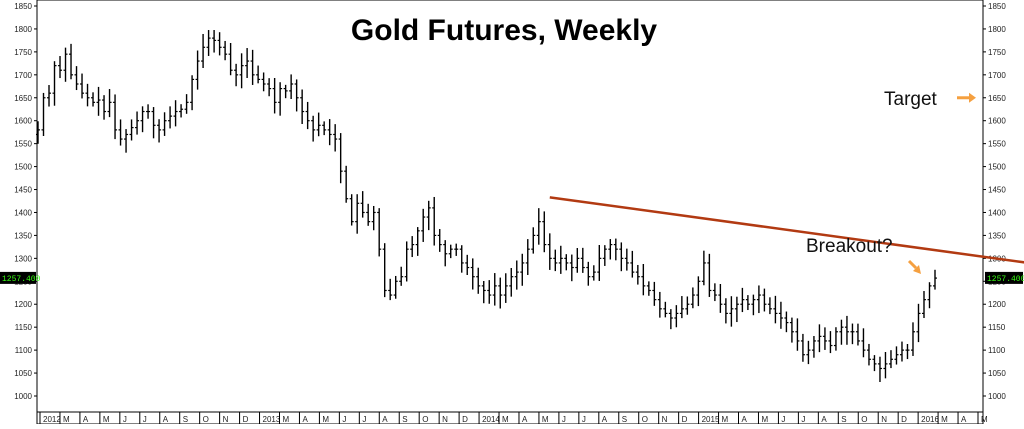 This screenshot has width=1024, height=429. I want to click on x-tick-label: 2015, so click(711, 419).